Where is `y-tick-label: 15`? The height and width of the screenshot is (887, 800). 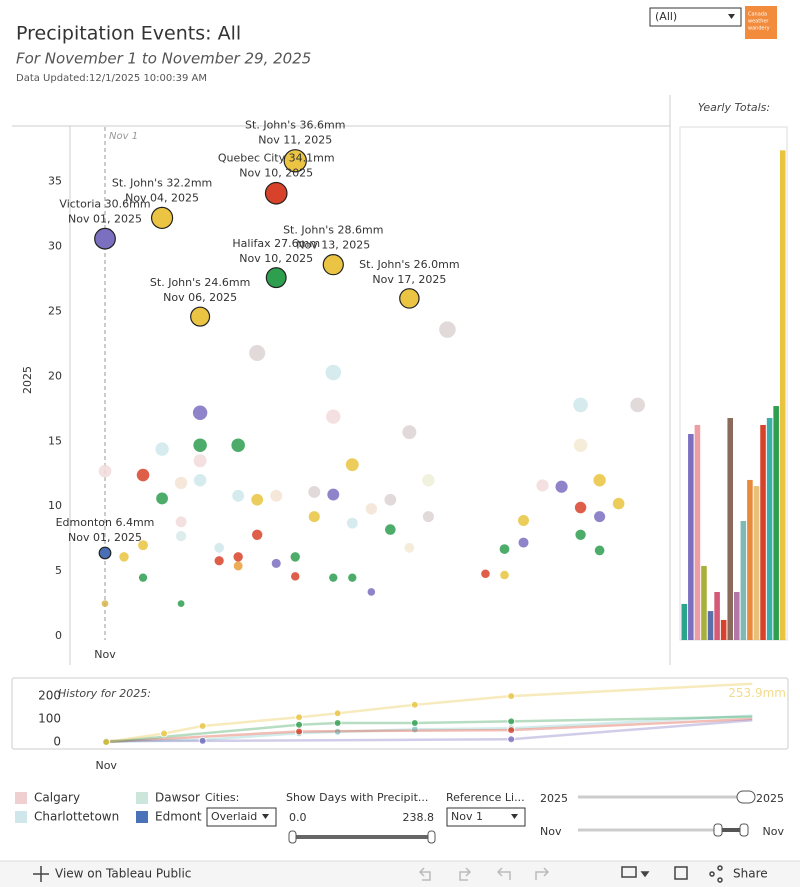
y-tick-label: 15 is located at coordinates (55, 440).